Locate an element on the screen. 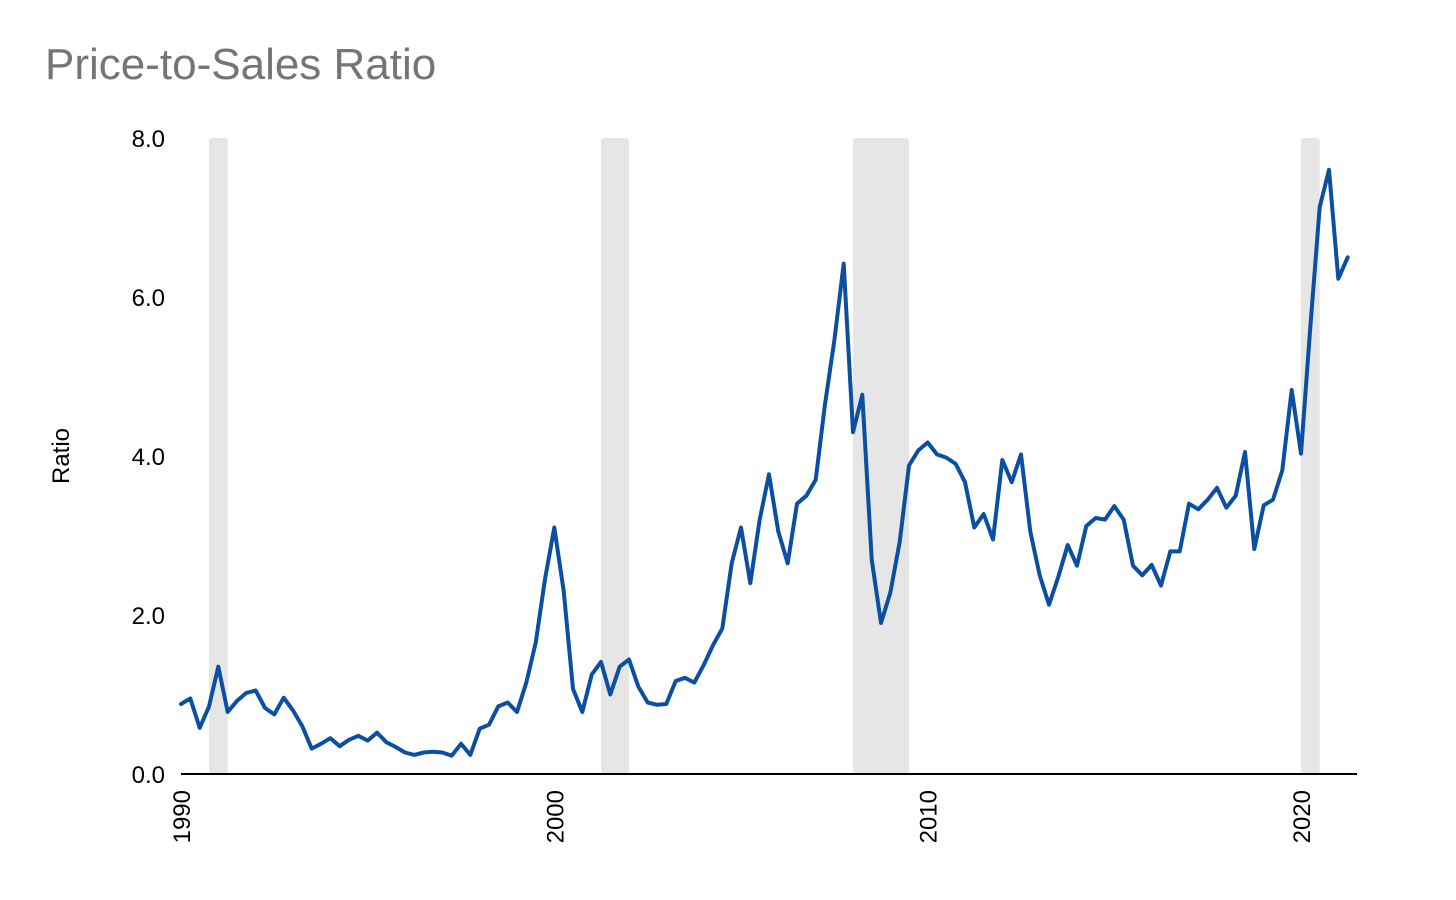 The width and height of the screenshot is (1456, 900). y-tick-label: 2.0 is located at coordinates (148, 616).